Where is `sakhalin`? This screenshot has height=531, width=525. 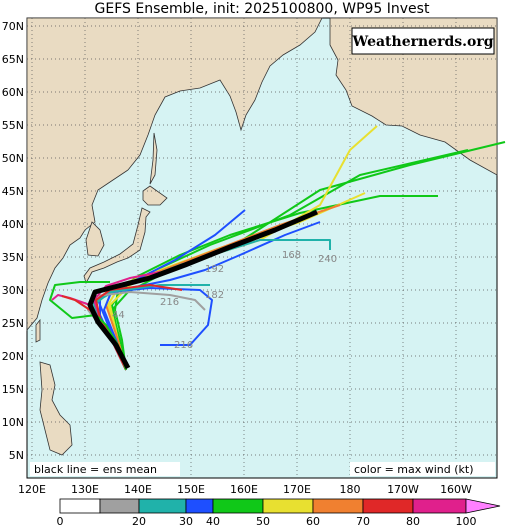 sakhalin is located at coordinates (153, 158).